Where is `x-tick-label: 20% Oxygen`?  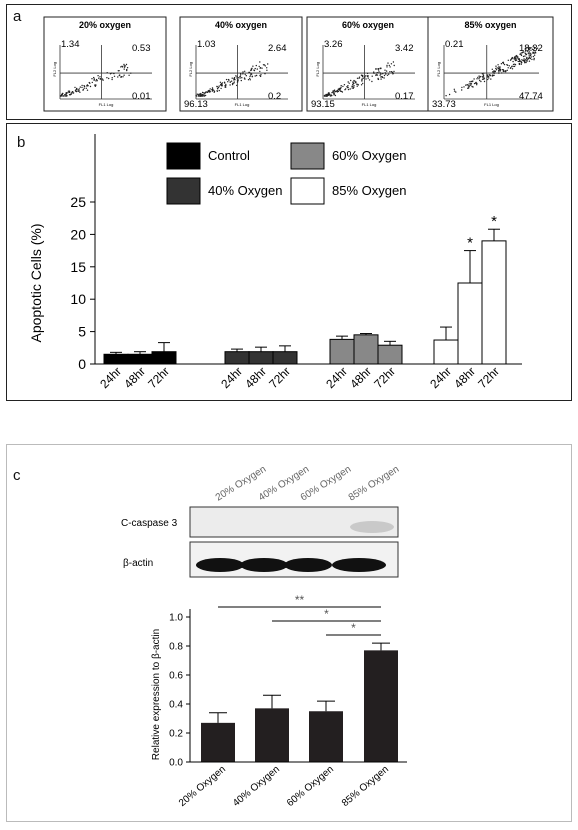 x-tick-label: 20% Oxygen is located at coordinates (202, 786).